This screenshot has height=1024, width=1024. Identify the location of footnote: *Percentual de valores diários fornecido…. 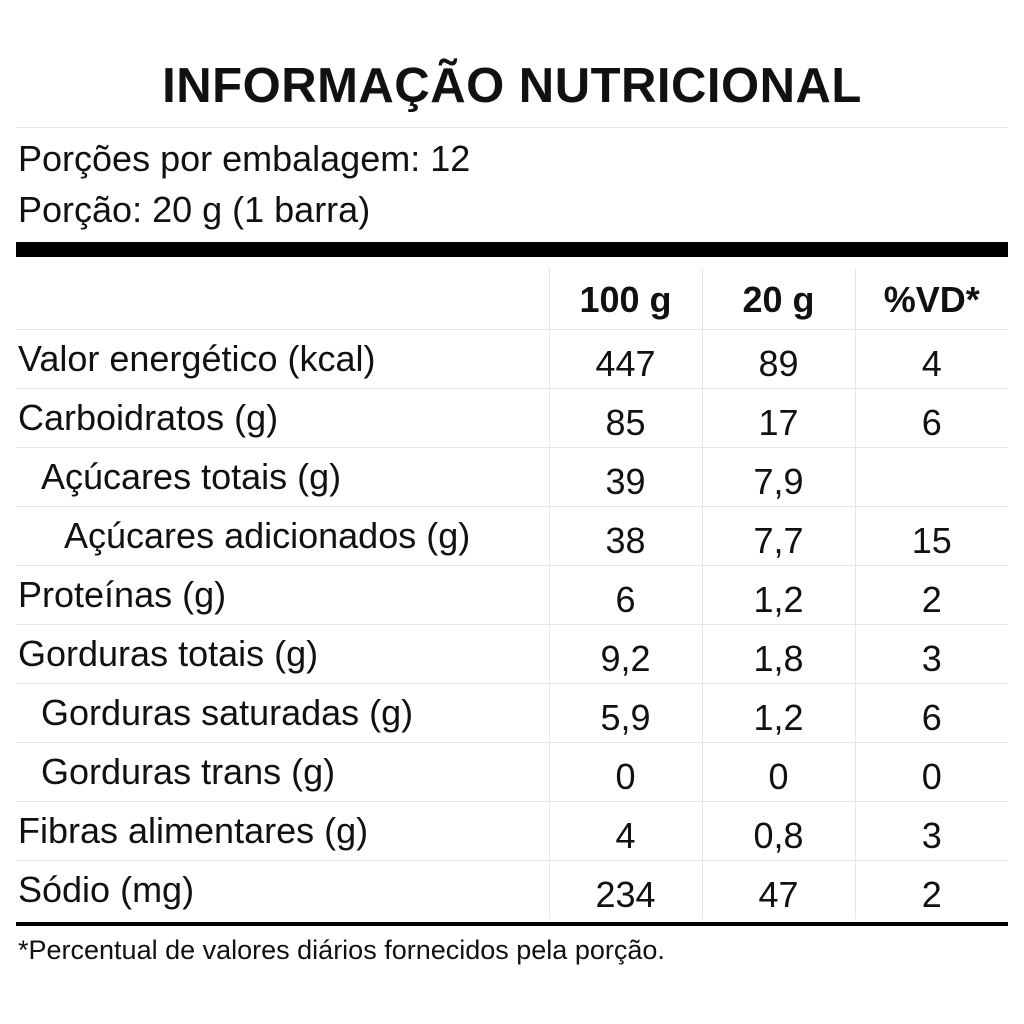
(341, 950).